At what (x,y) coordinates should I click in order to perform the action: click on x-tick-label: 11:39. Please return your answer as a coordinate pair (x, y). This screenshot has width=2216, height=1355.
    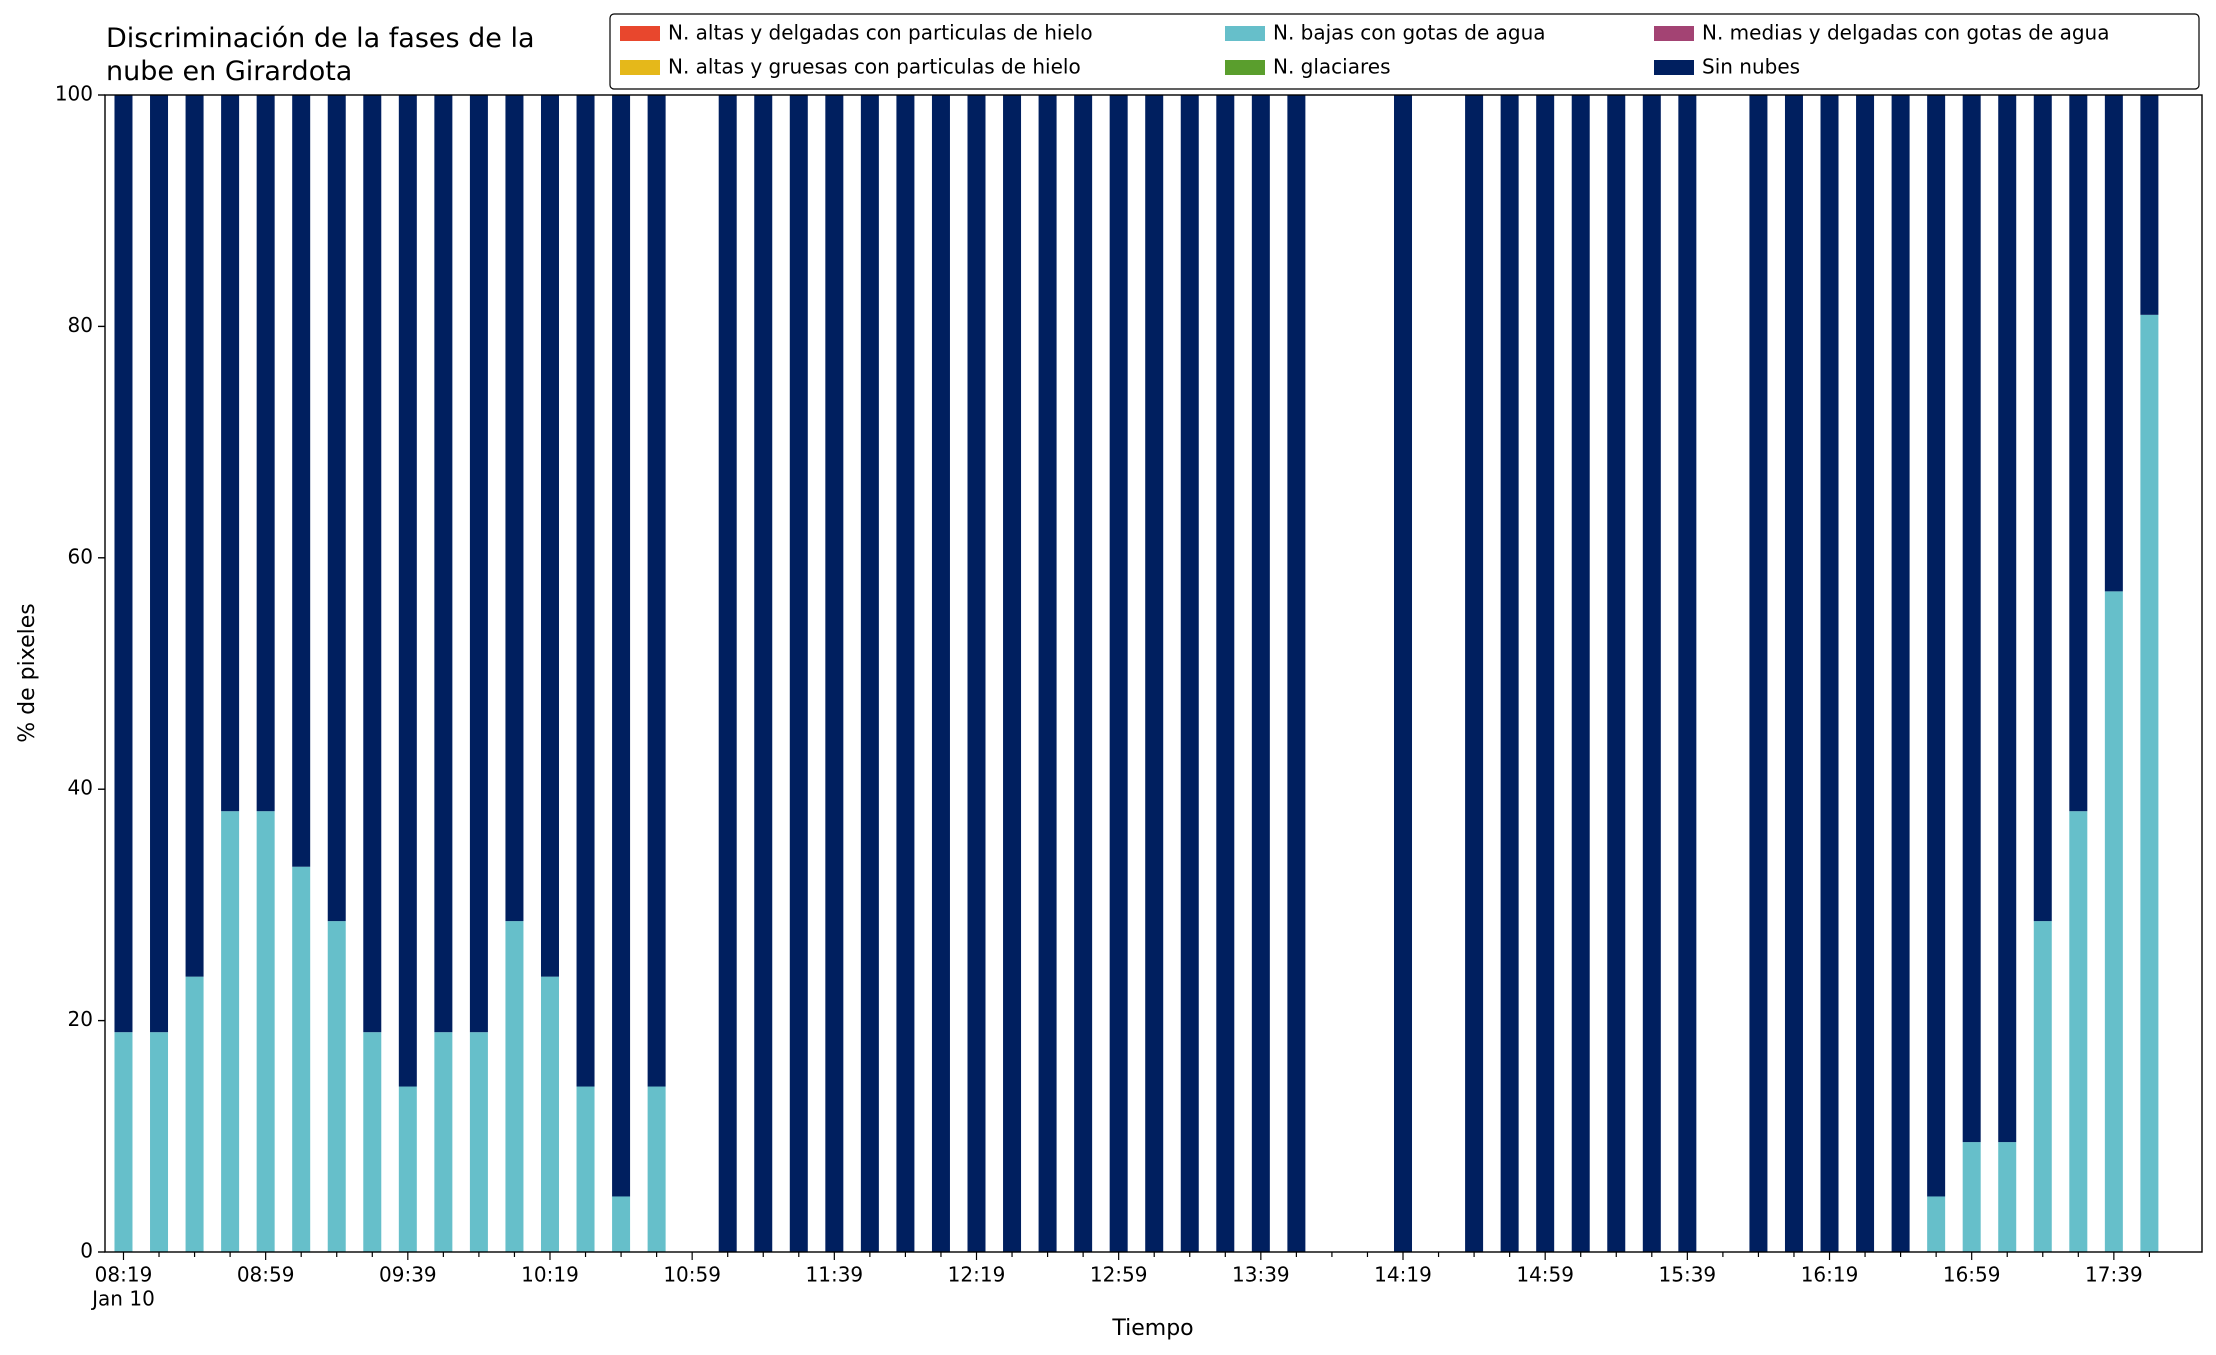
    Looking at the image, I should click on (835, 1275).